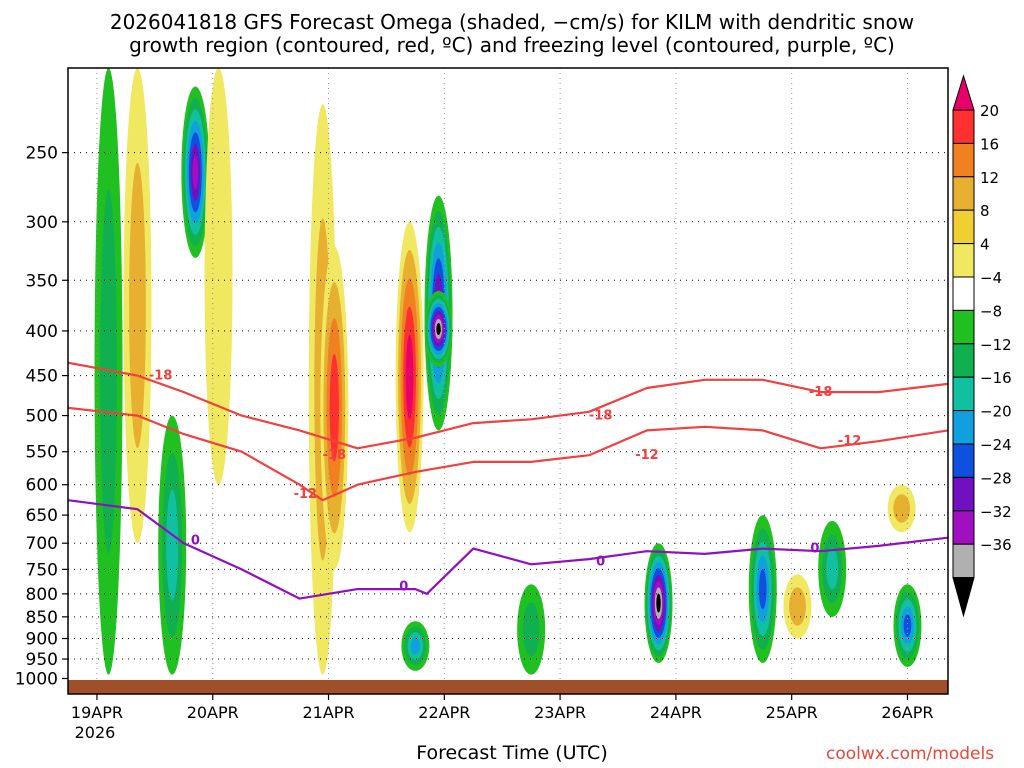  I want to click on x-tick-label-24APR: 24APR, so click(676, 712).